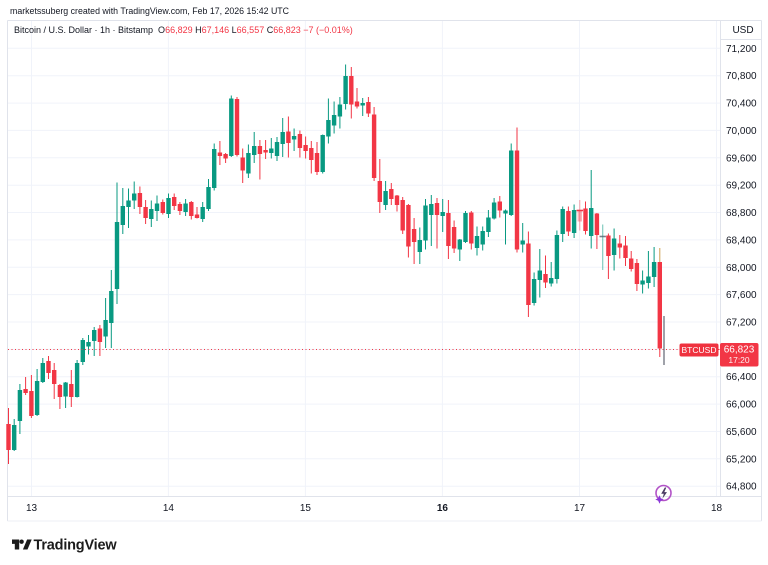 This screenshot has height=565, width=768. Describe the element at coordinates (741, 213) in the screenshot. I see `svg-text: 68,800` at that location.